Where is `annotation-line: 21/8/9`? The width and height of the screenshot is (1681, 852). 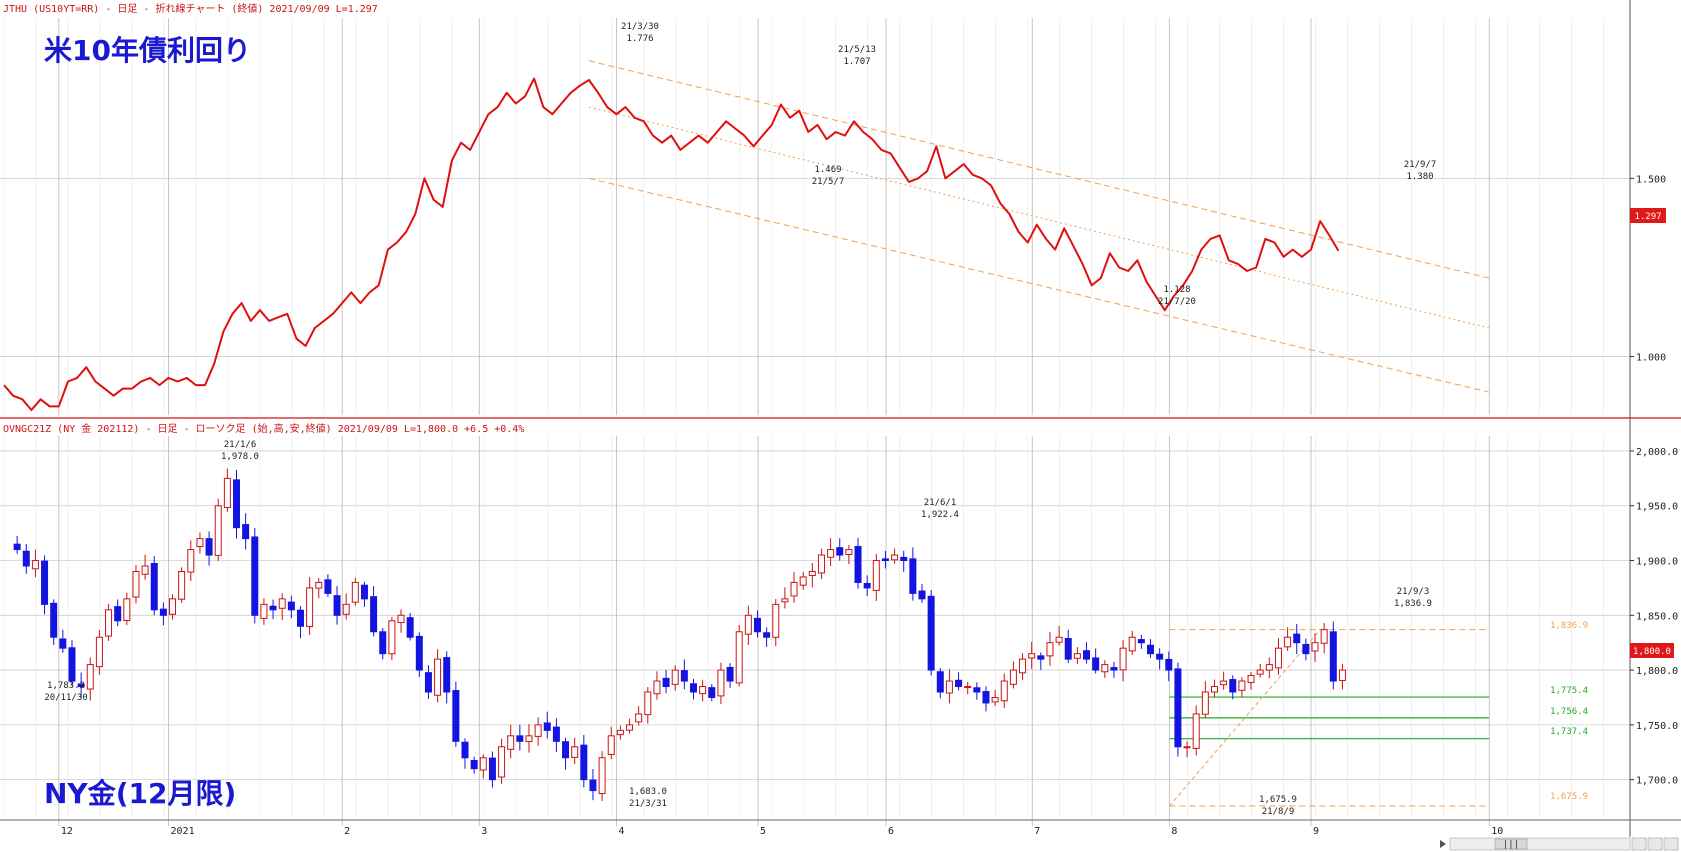 annotation-line: 21/8/9 is located at coordinates (1278, 812).